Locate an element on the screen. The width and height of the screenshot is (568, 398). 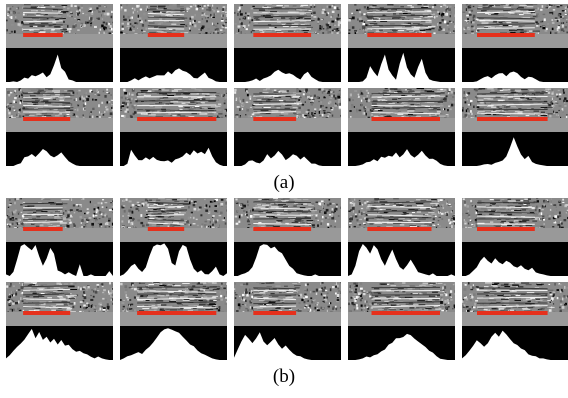
panel-b-cell-r2-c1 is located at coordinates (59, 321).